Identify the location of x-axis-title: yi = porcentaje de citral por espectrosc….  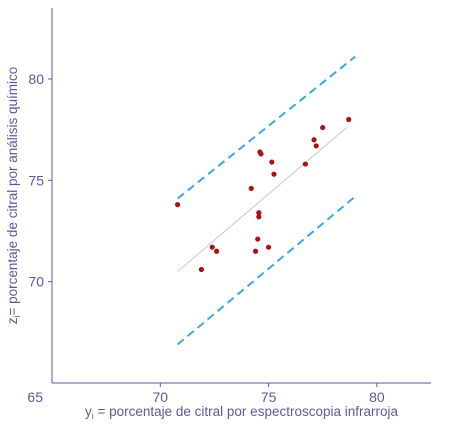
(242, 412).